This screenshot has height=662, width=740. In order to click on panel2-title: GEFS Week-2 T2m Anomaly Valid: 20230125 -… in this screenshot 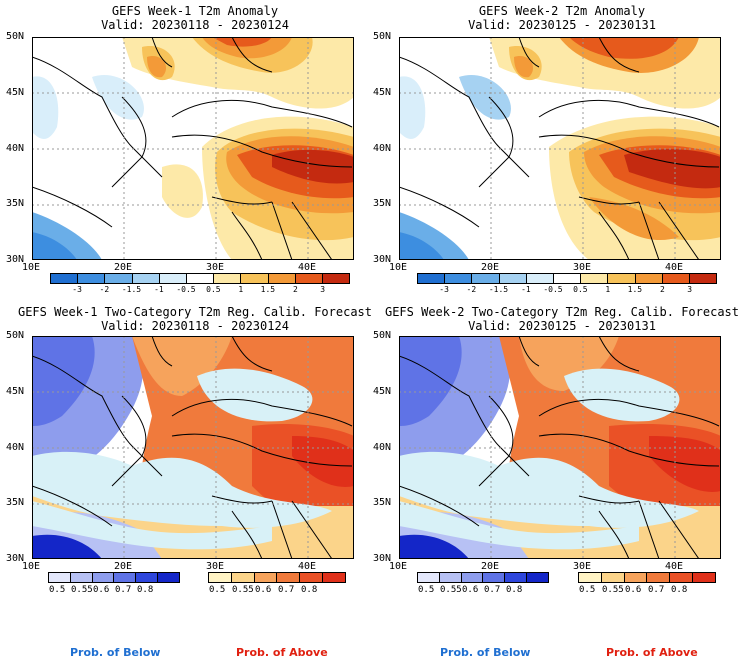, I will do `click(562, 18)`.